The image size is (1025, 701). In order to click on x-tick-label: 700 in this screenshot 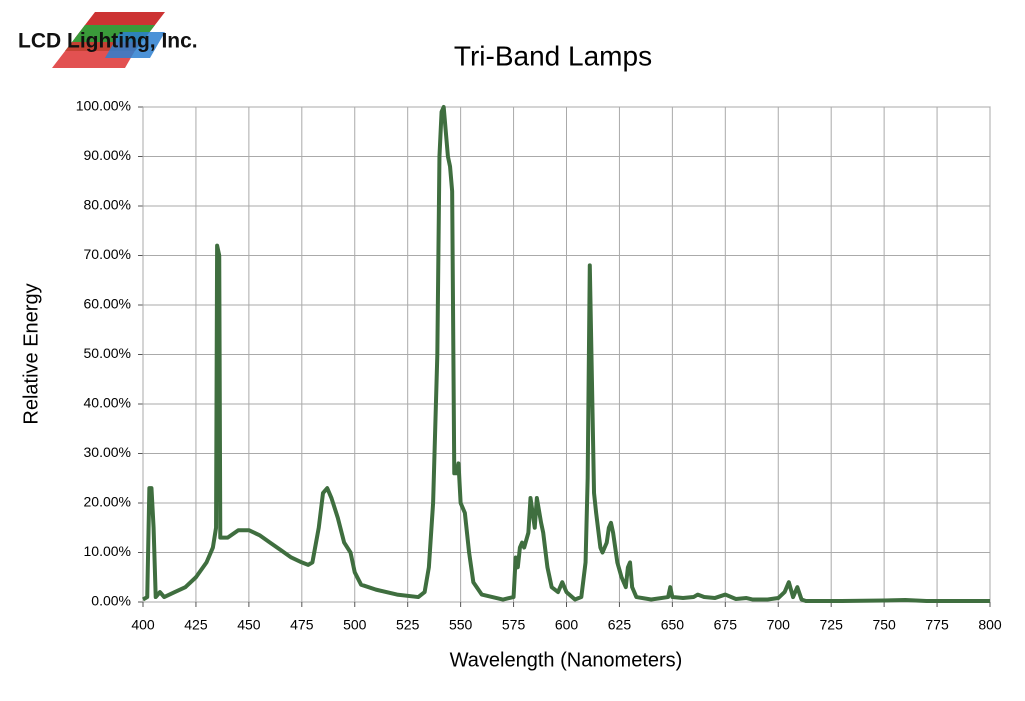, I will do `click(779, 625)`.